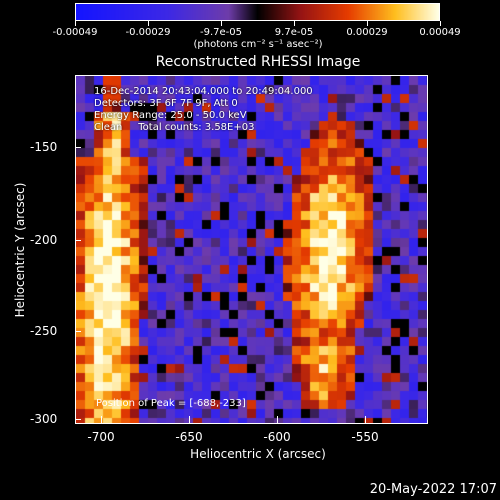  Describe the element at coordinates (170, 115) in the screenshot. I see `info-energy-range: Energy Range: 25.0 - 50.0 keV` at that location.